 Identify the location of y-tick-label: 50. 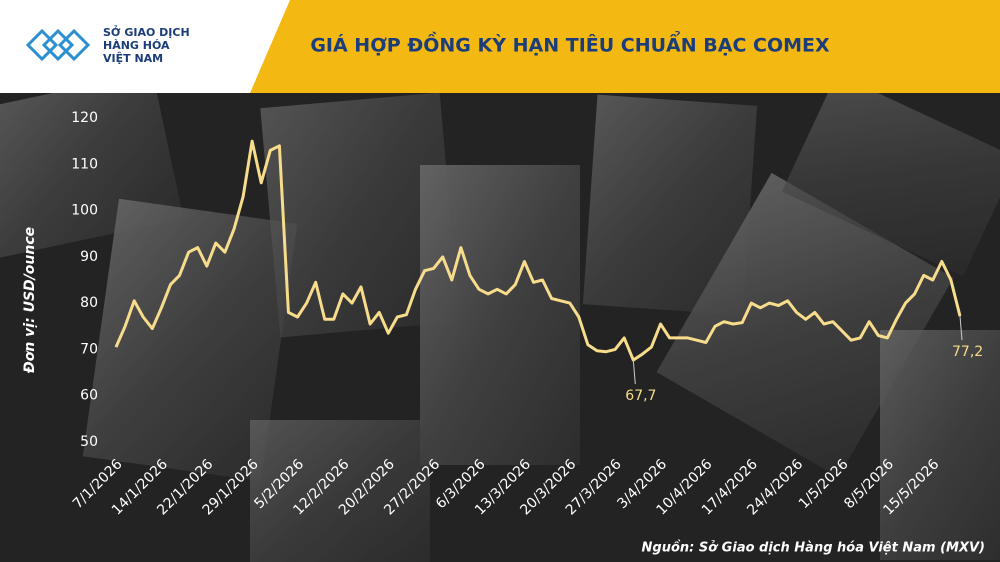
(89, 442).